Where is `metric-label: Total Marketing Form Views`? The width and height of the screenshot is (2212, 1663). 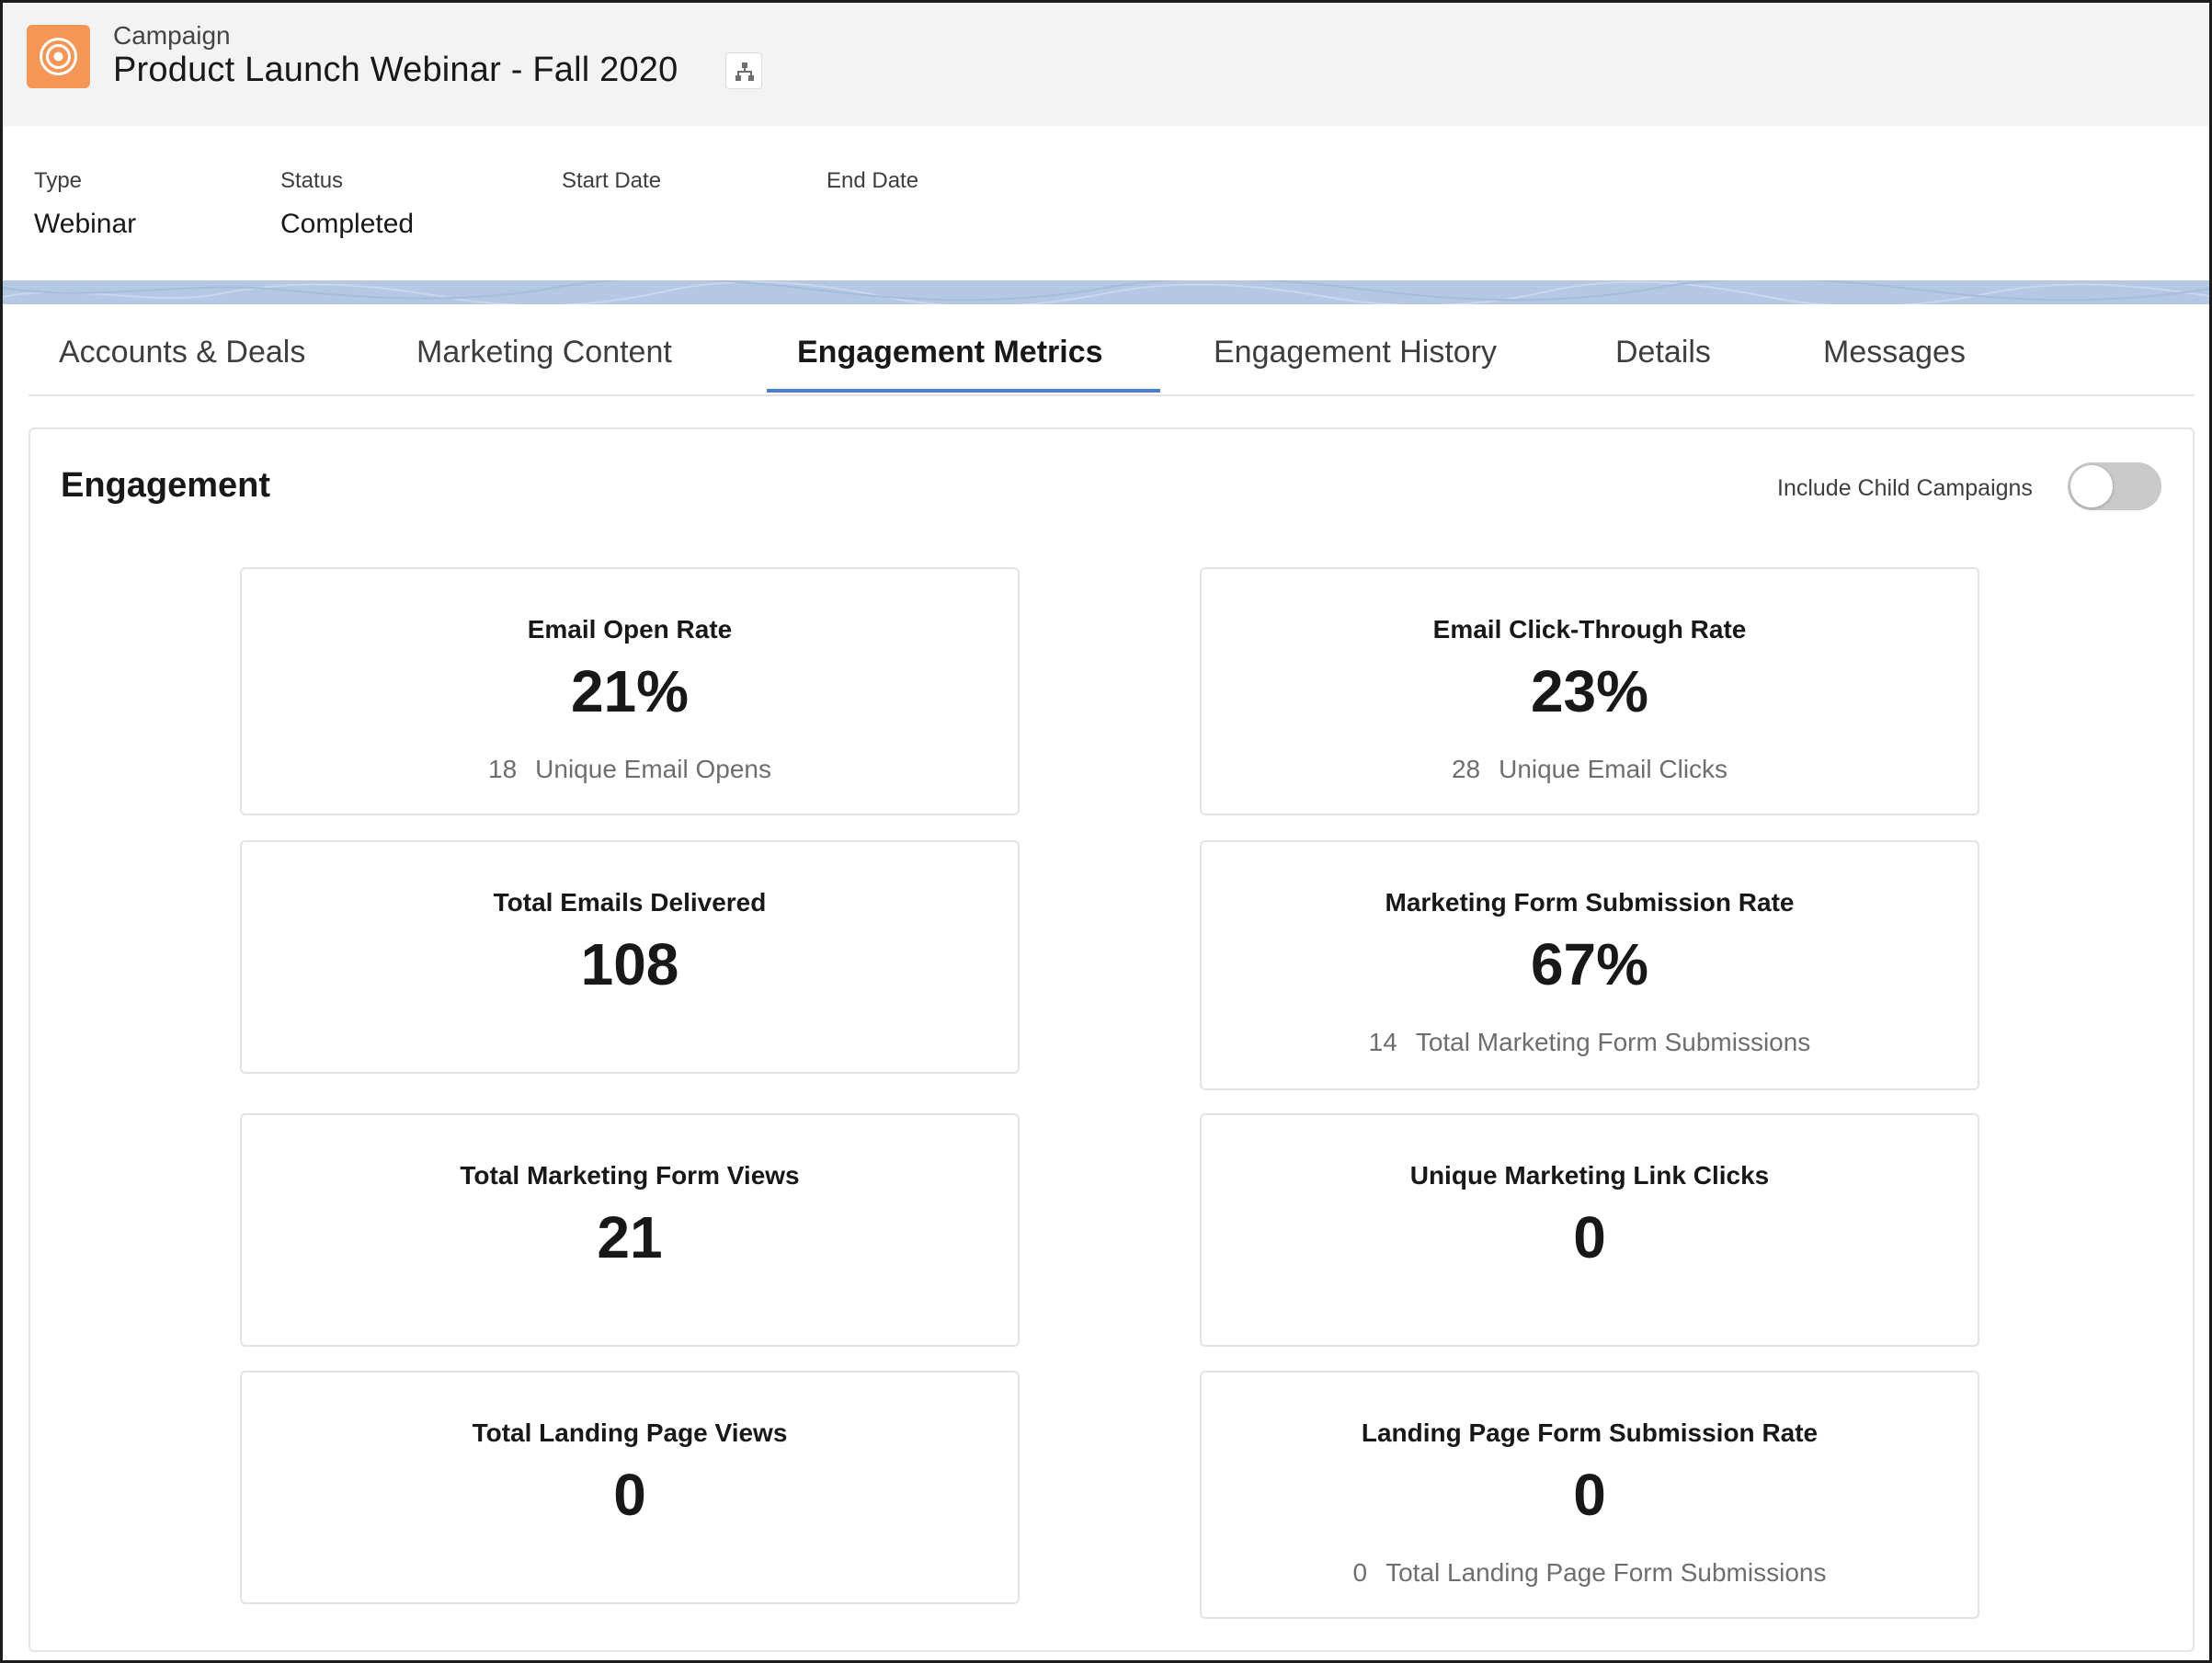
metric-label: Total Marketing Form Views is located at coordinates (630, 1175).